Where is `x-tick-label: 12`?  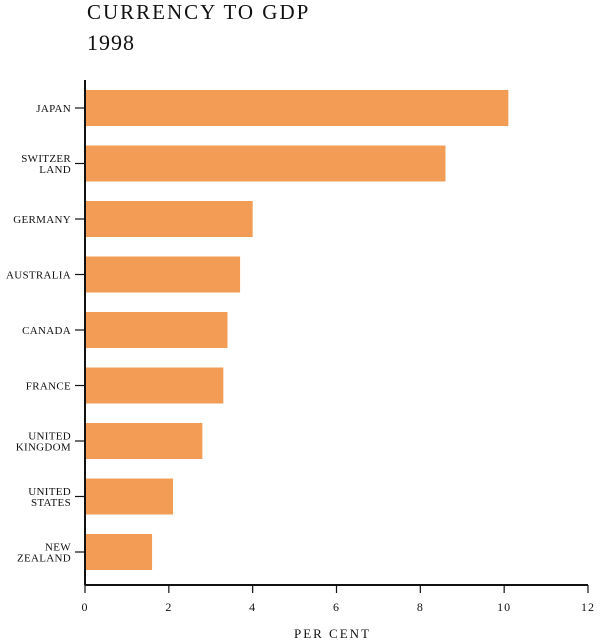 x-tick-label: 12 is located at coordinates (588, 607).